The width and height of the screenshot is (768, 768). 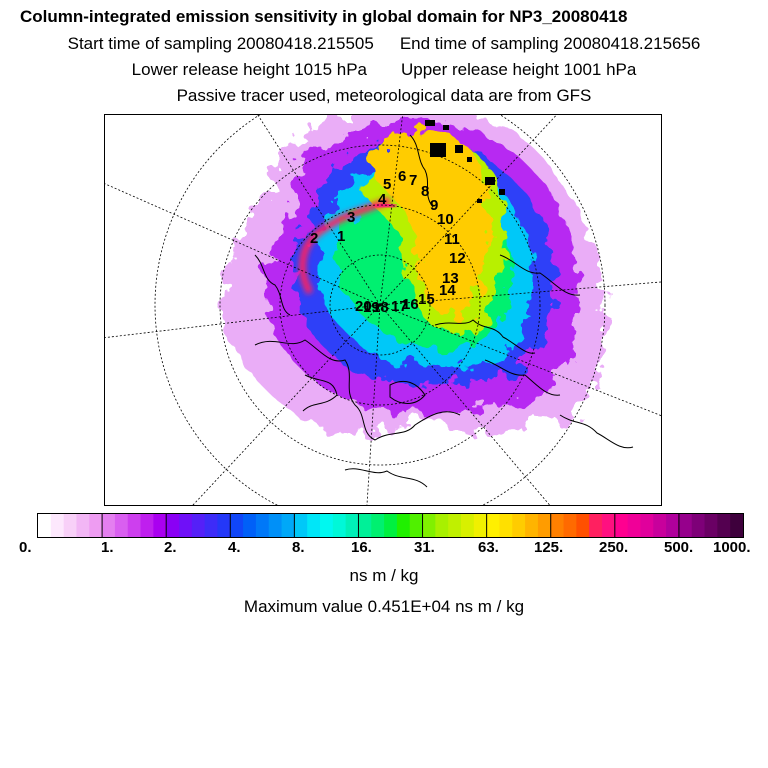 I want to click on colorbar-swatches, so click(x=391, y=525).